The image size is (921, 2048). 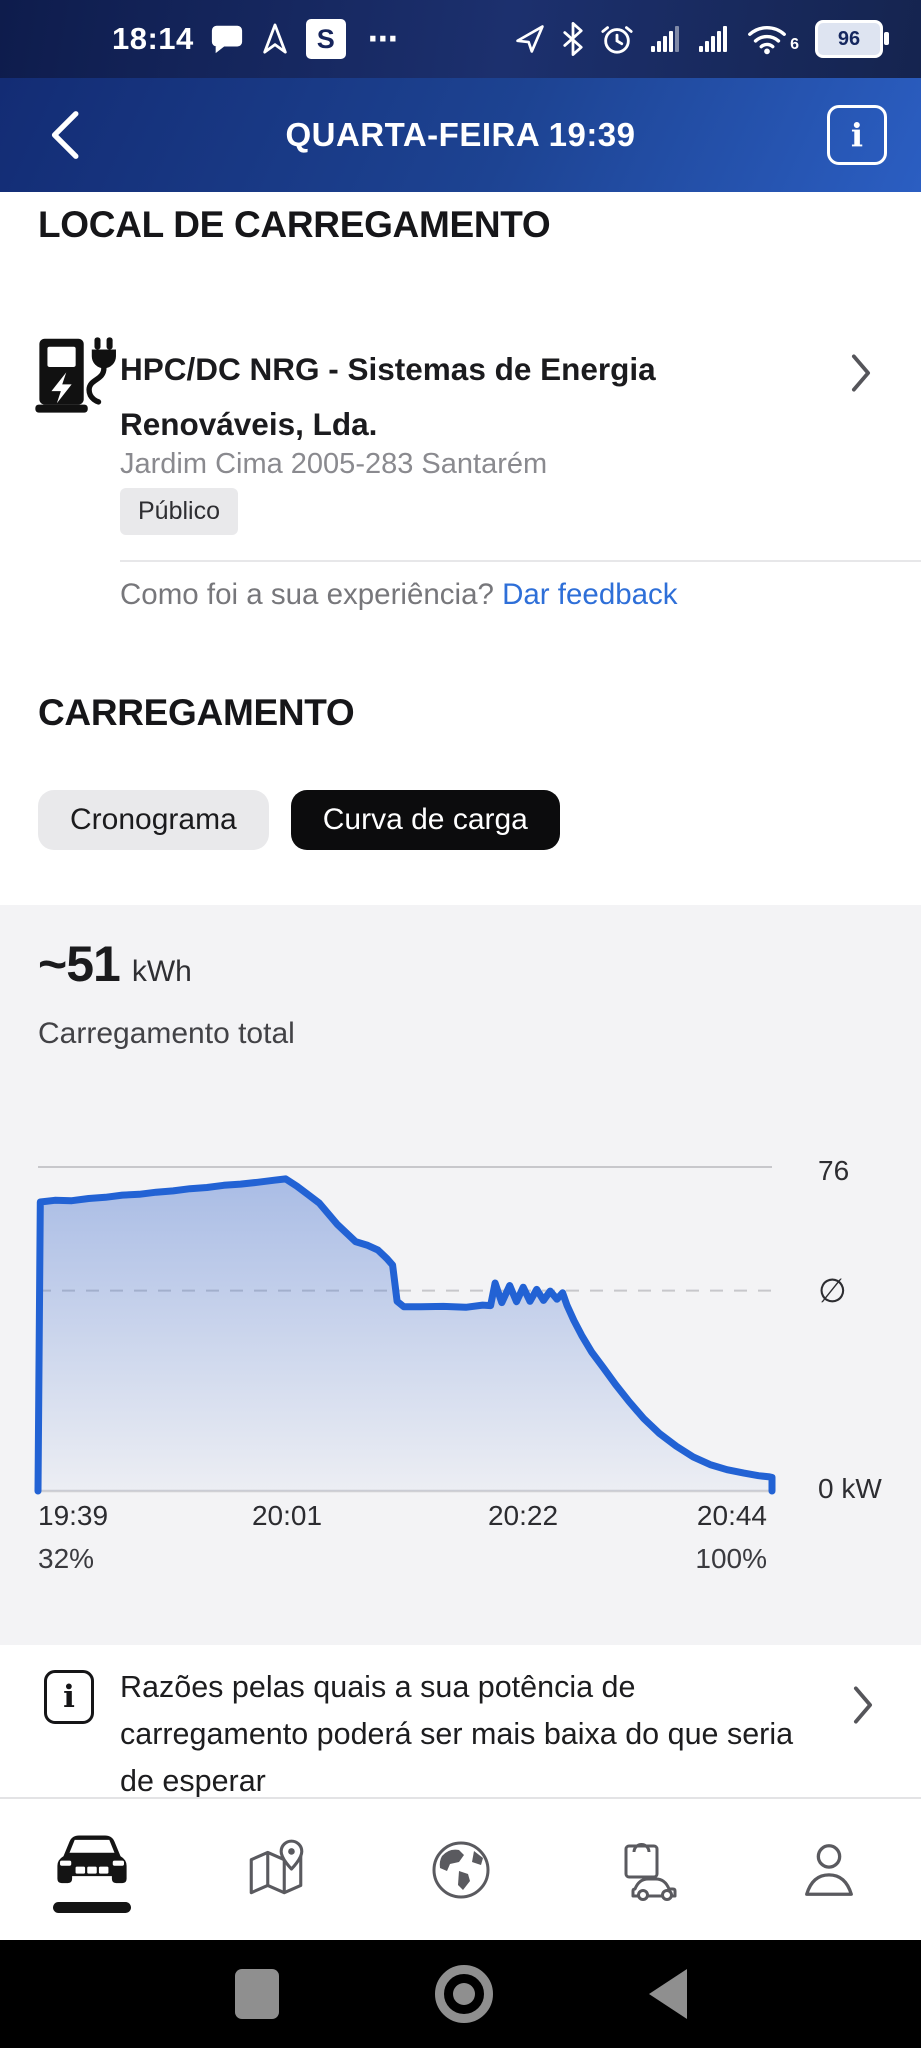 What do you see at coordinates (731, 1558) in the screenshot?
I see `soc-end-label: 100%` at bounding box center [731, 1558].